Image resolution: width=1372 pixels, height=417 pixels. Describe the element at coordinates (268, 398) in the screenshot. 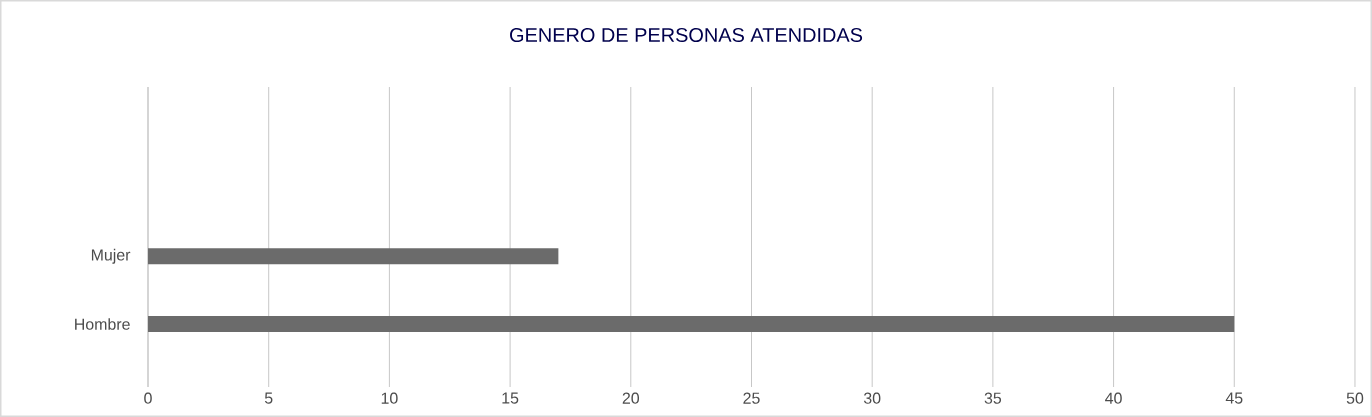

I see `x-tick-label: 5` at that location.